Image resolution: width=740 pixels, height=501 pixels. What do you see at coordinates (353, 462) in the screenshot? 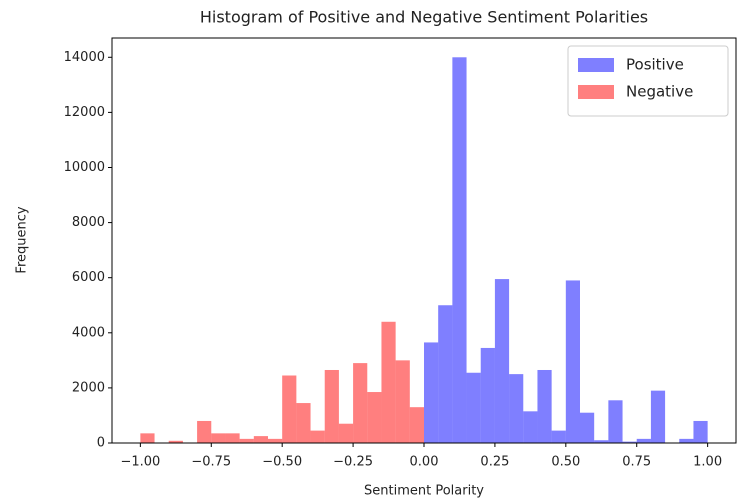
I see `x-tick-label: −0.25` at bounding box center [353, 462].